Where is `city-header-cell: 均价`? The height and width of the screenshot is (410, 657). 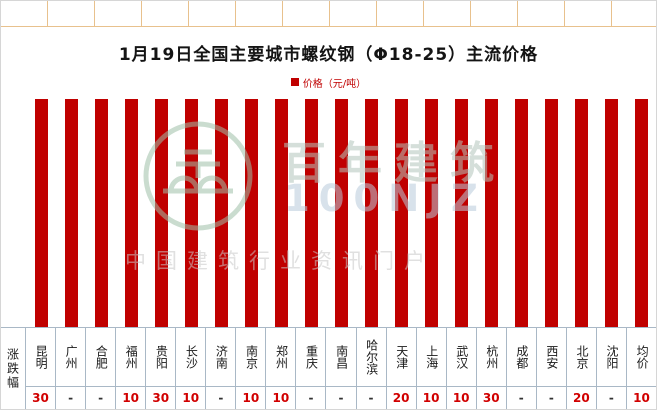 city-header-cell: 均价 is located at coordinates (642, 357).